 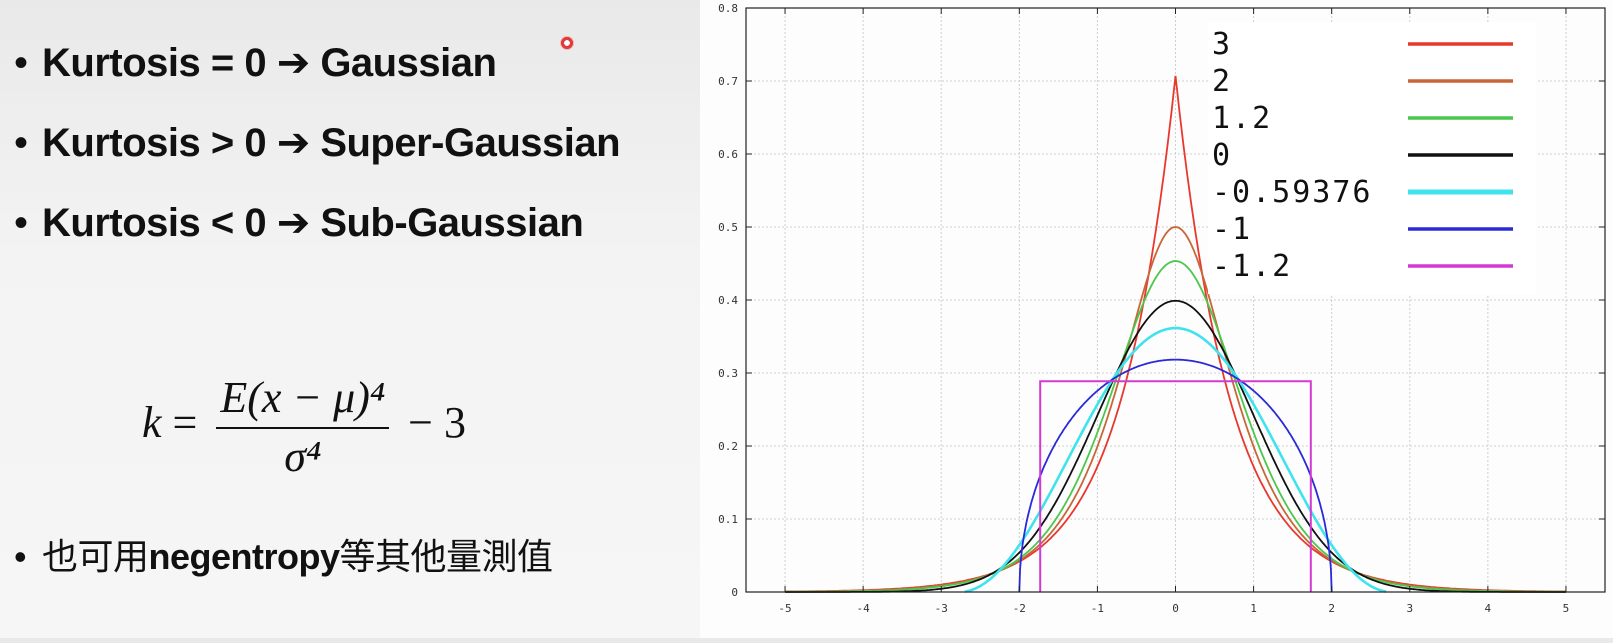 I want to click on series--1-line, so click(x=1175, y=475).